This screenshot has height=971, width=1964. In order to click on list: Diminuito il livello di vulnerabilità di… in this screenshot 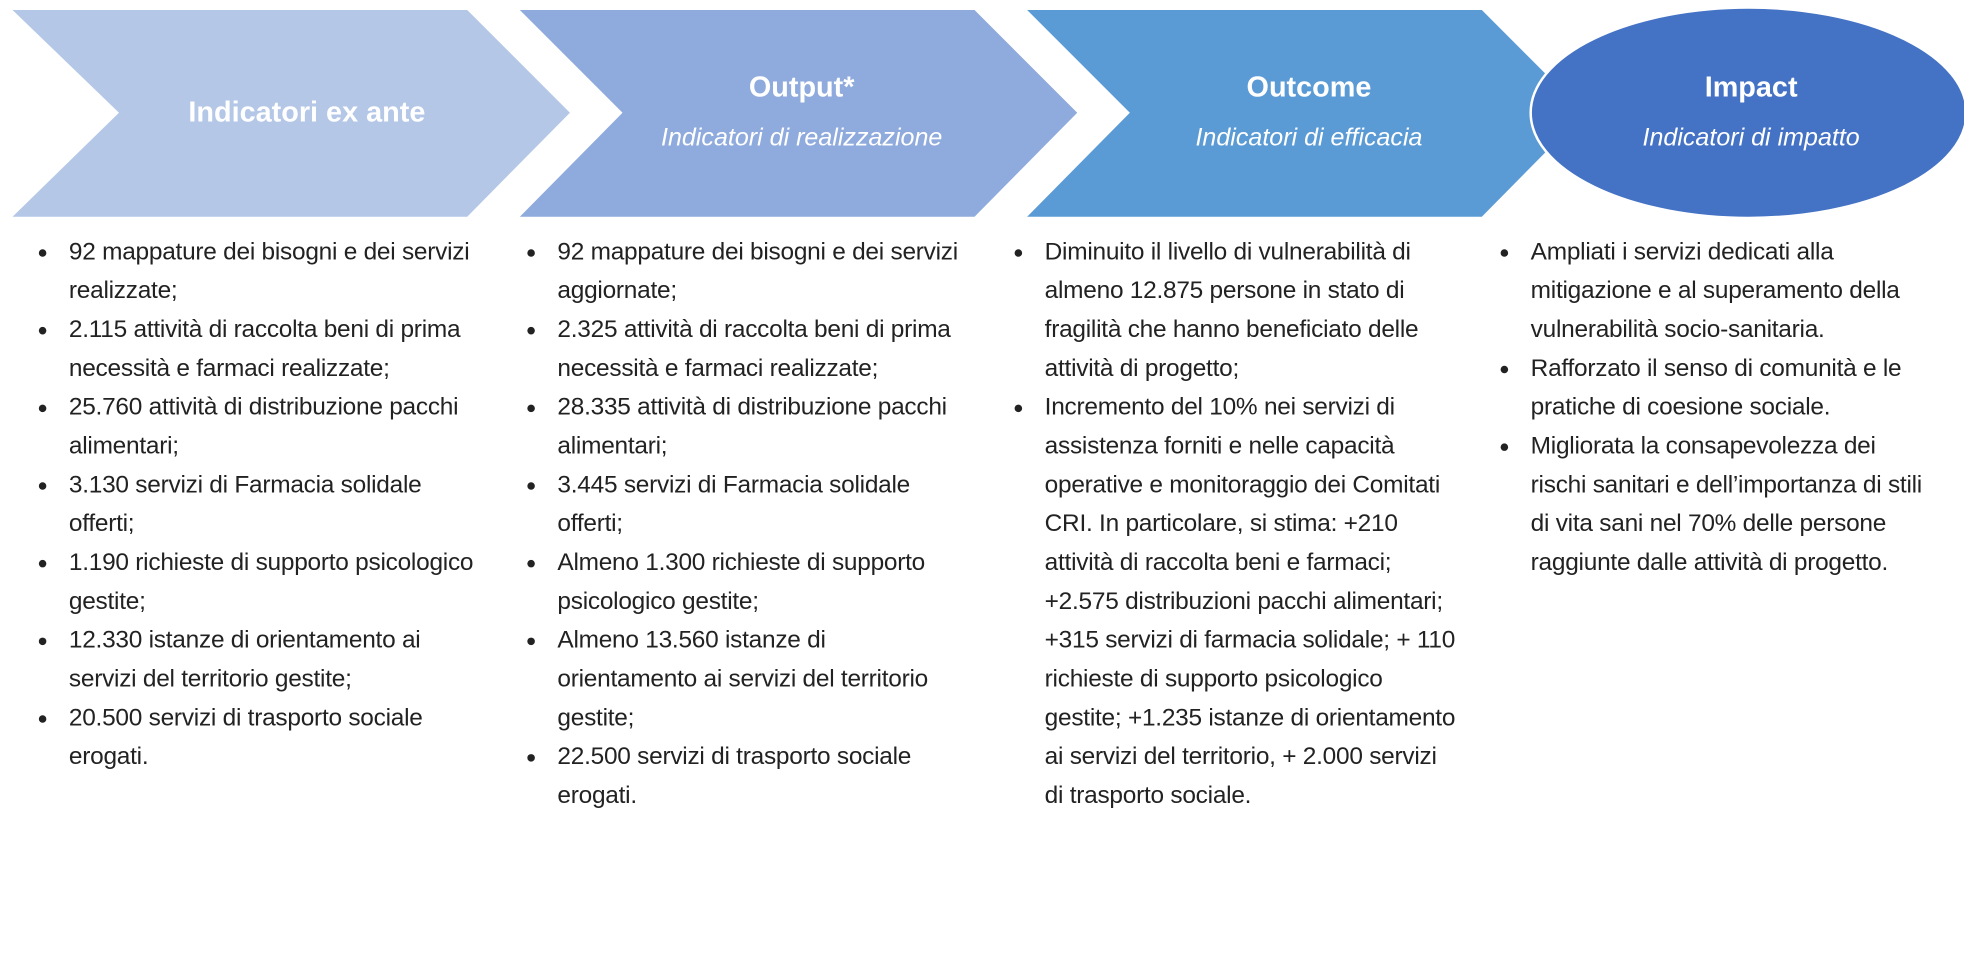, I will do `click(1235, 524)`.